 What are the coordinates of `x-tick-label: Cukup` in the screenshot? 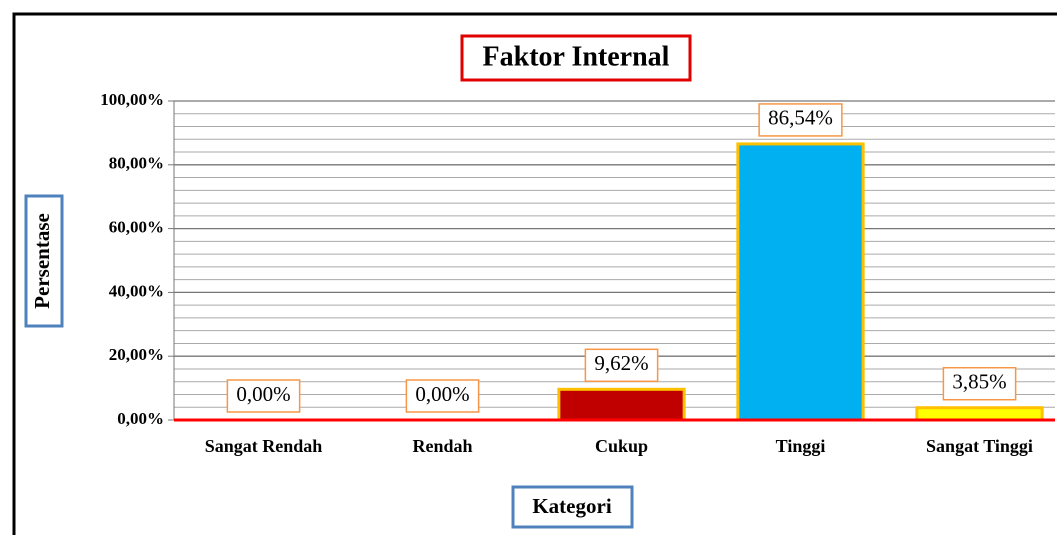 It's located at (621, 446).